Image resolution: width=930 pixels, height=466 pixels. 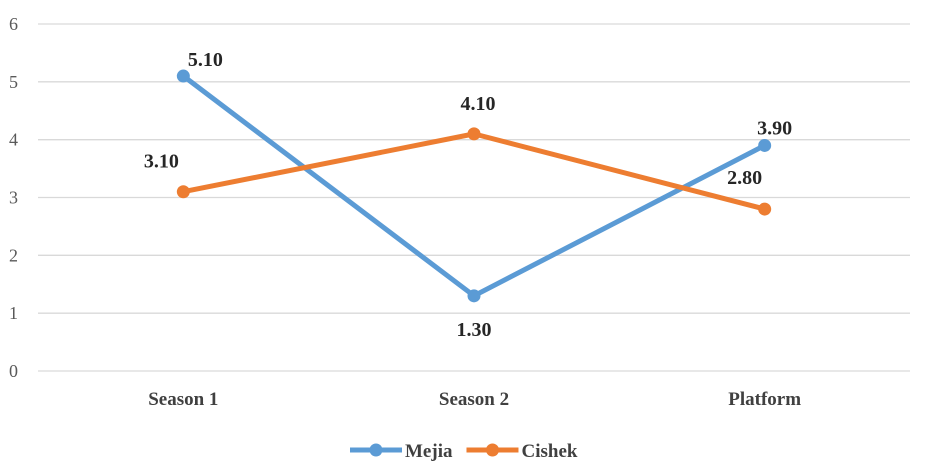 I want to click on x-tick-label: Season 1, so click(x=183, y=399).